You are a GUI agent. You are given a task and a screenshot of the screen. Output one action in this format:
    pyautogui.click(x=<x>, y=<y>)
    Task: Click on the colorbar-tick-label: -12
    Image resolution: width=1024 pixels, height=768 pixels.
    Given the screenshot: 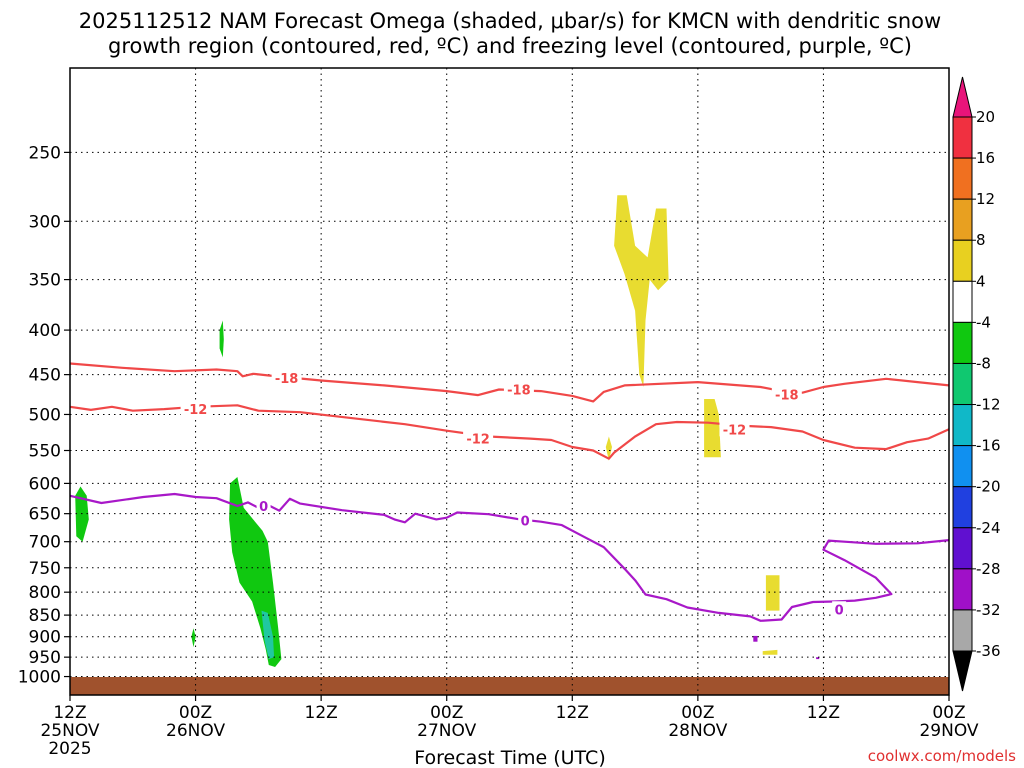 What is the action you would take?
    pyautogui.click(x=988, y=405)
    